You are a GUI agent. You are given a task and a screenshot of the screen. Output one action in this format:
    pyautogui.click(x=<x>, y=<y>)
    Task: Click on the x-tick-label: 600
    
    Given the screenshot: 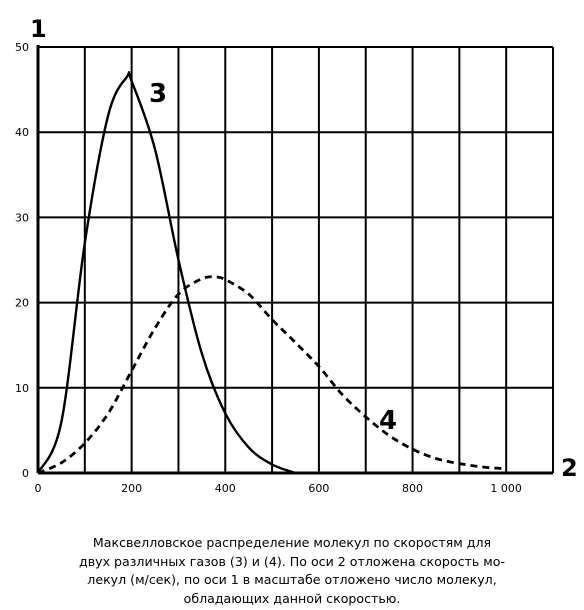 What is the action you would take?
    pyautogui.click(x=318, y=488)
    